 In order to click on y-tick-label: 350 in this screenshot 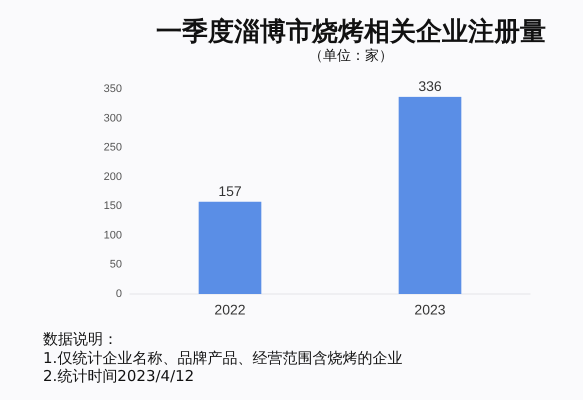, I will do `click(113, 89)`.